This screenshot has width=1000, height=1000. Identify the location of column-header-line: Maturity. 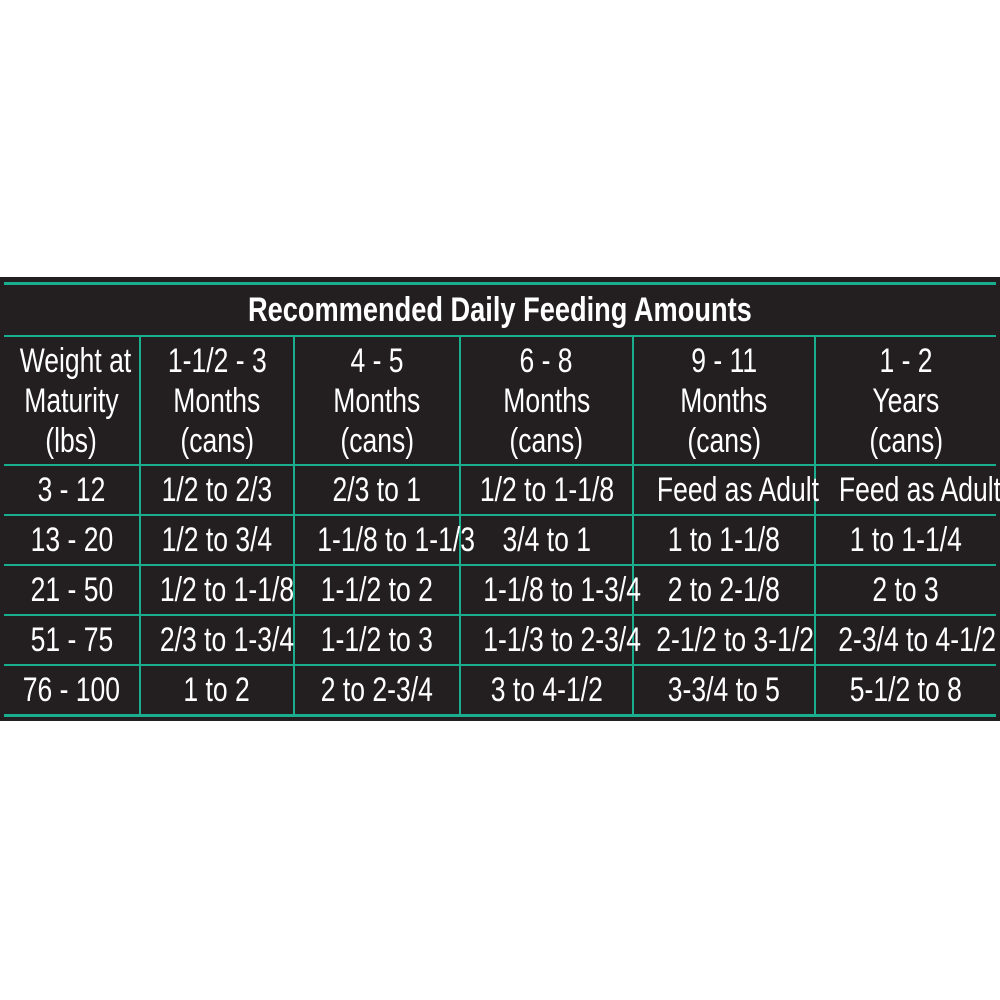
(71, 400).